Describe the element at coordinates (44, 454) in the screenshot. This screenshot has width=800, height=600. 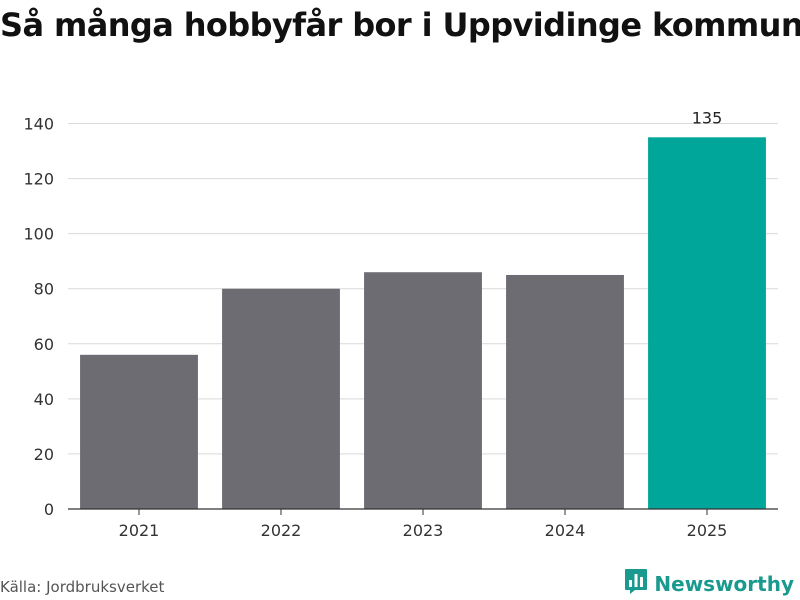
I see `y-tick-label: 20` at that location.